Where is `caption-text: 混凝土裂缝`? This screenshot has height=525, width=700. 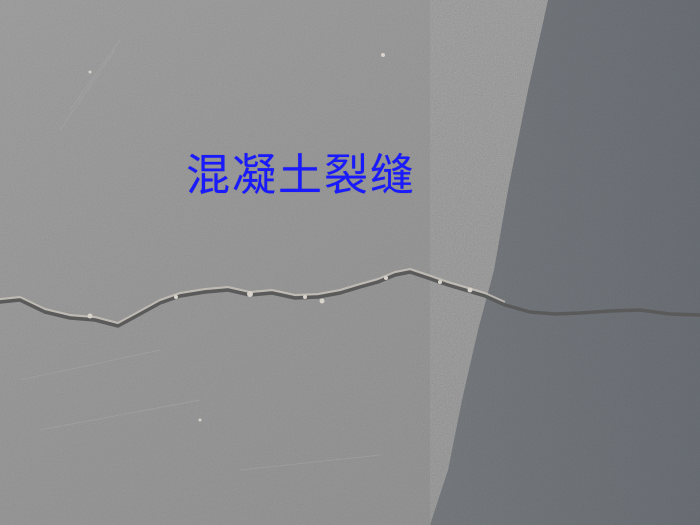 caption-text: 混凝土裂缝 is located at coordinates (301, 175).